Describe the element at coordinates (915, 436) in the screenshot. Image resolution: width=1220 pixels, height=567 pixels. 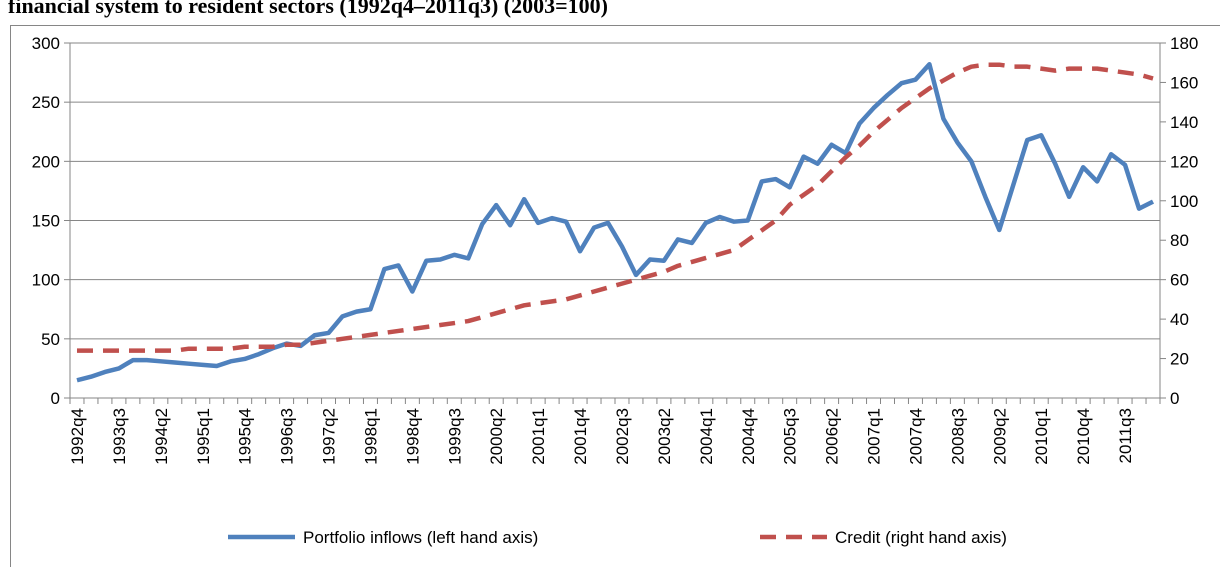
I see `x-tick-label: 2007q4` at that location.